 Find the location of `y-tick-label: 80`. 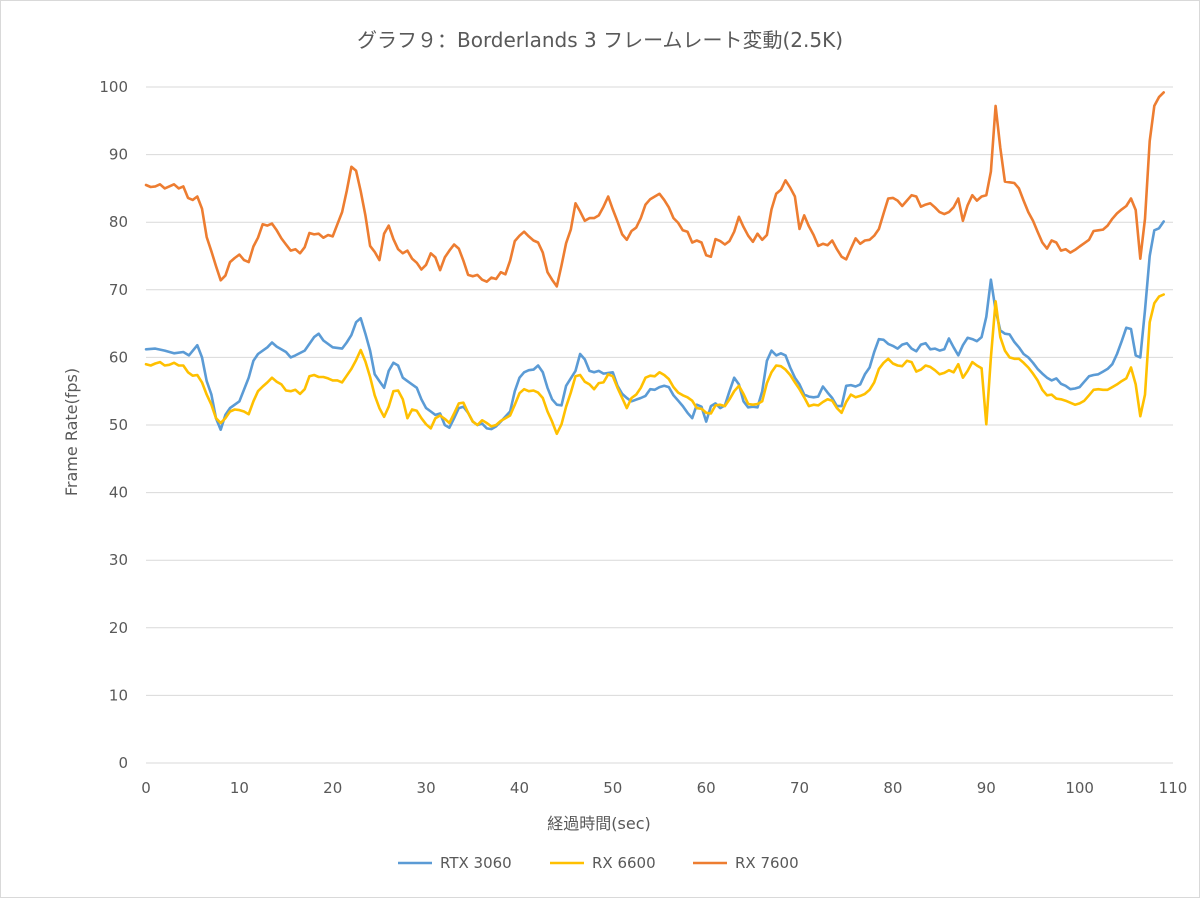

y-tick-label: 80 is located at coordinates (118, 222).